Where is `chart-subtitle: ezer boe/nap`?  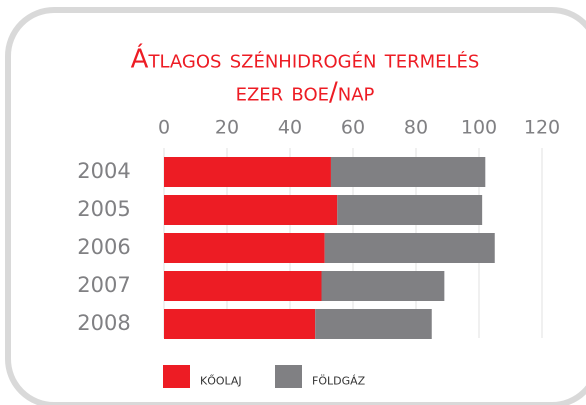 chart-subtitle: ezer boe/nap is located at coordinates (305, 93).